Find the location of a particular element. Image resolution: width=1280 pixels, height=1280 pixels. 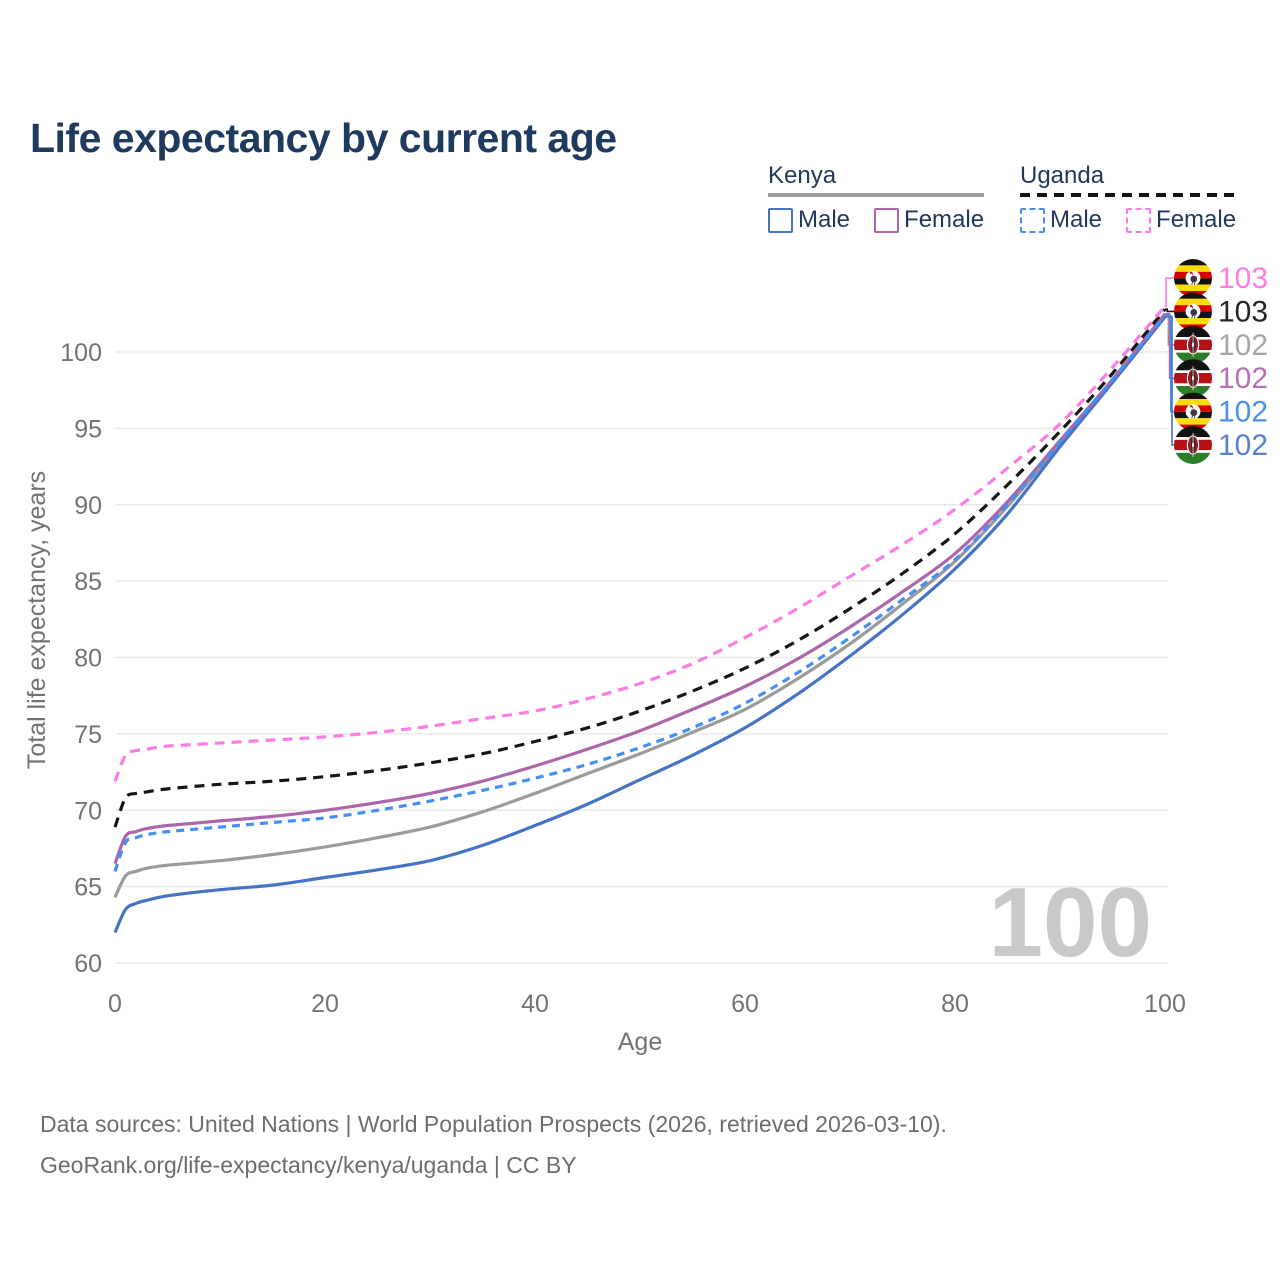

legend-kenya-male: Male is located at coordinates (809, 220).